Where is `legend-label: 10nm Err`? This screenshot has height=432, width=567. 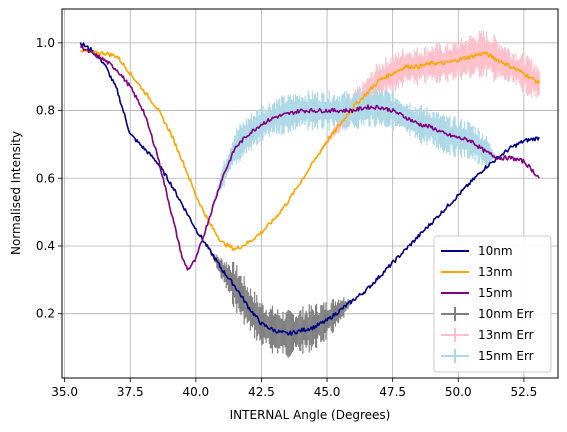 legend-label: 10nm Err is located at coordinates (506, 314).